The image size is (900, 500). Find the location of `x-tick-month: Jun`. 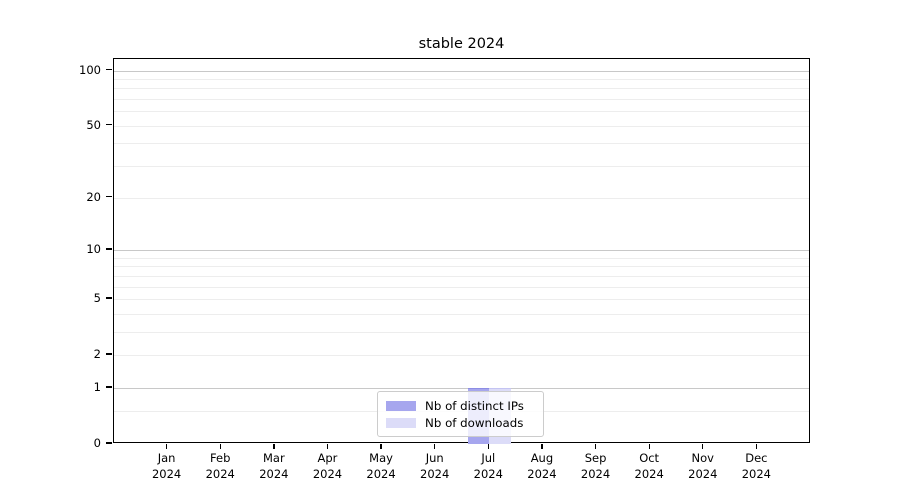

x-tick-month: Jun is located at coordinates (434, 458).